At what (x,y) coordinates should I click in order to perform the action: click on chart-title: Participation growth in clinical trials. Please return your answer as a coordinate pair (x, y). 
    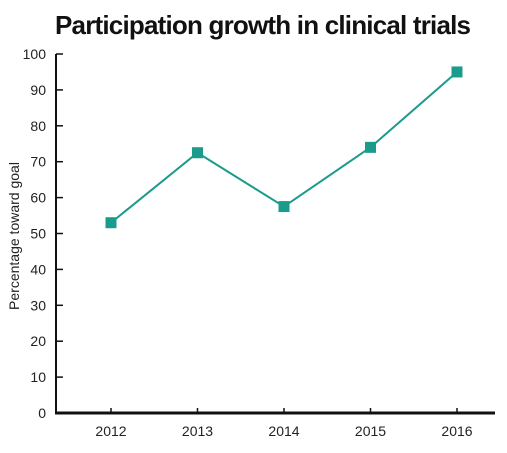
    Looking at the image, I should click on (263, 25).